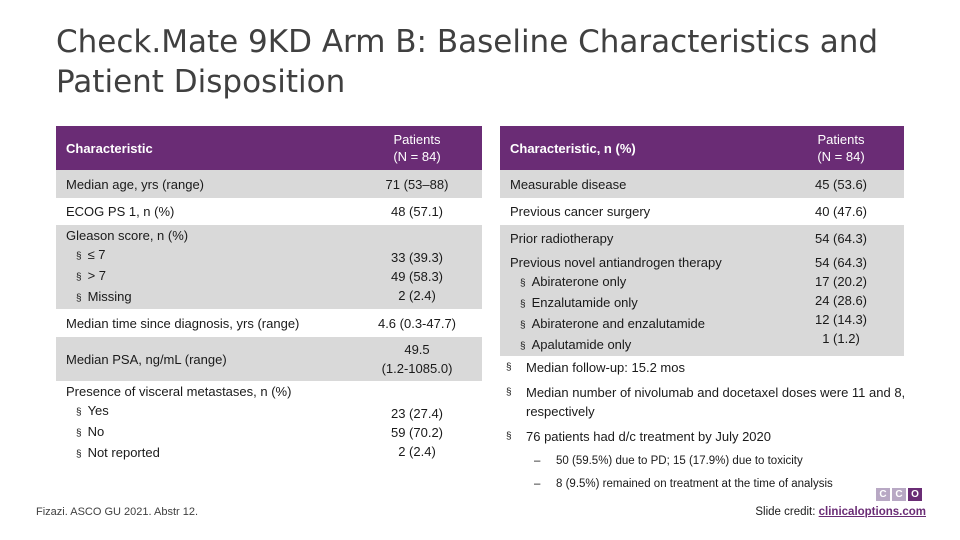  What do you see at coordinates (120, 211) in the screenshot?
I see `row-label: ECOG PS 1, n (%)` at bounding box center [120, 211].